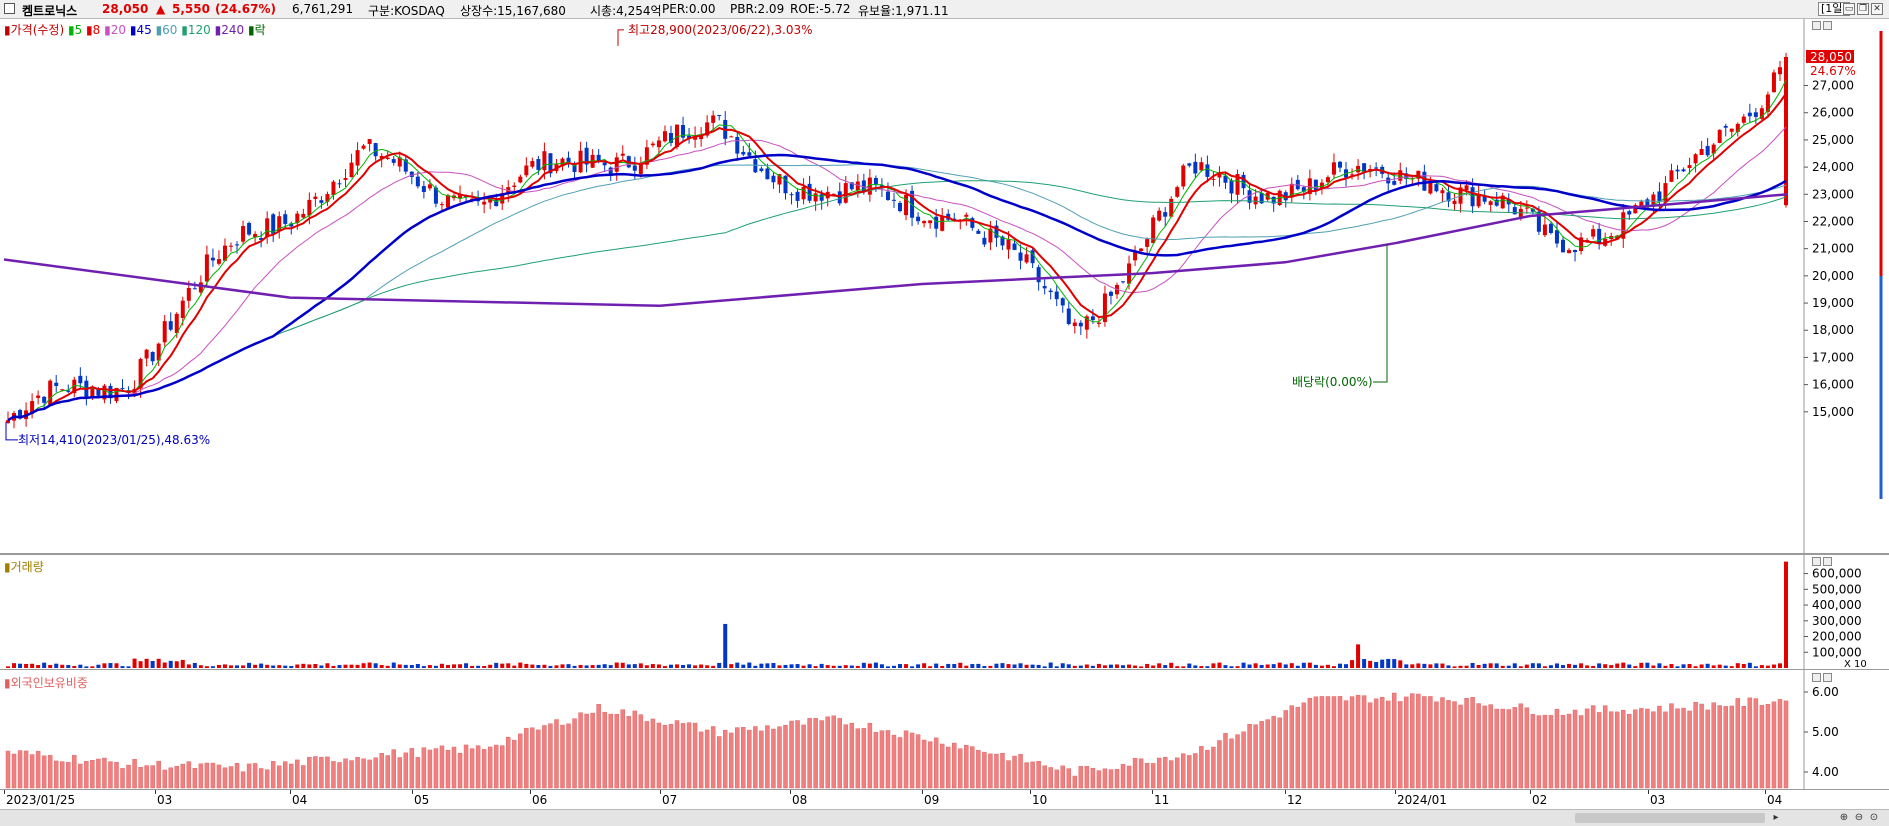 The image size is (1889, 826). Describe the element at coordinates (944, 729) in the screenshot. I see `foreign-ownership-chart: 6.00 5.00 4.00` at that location.